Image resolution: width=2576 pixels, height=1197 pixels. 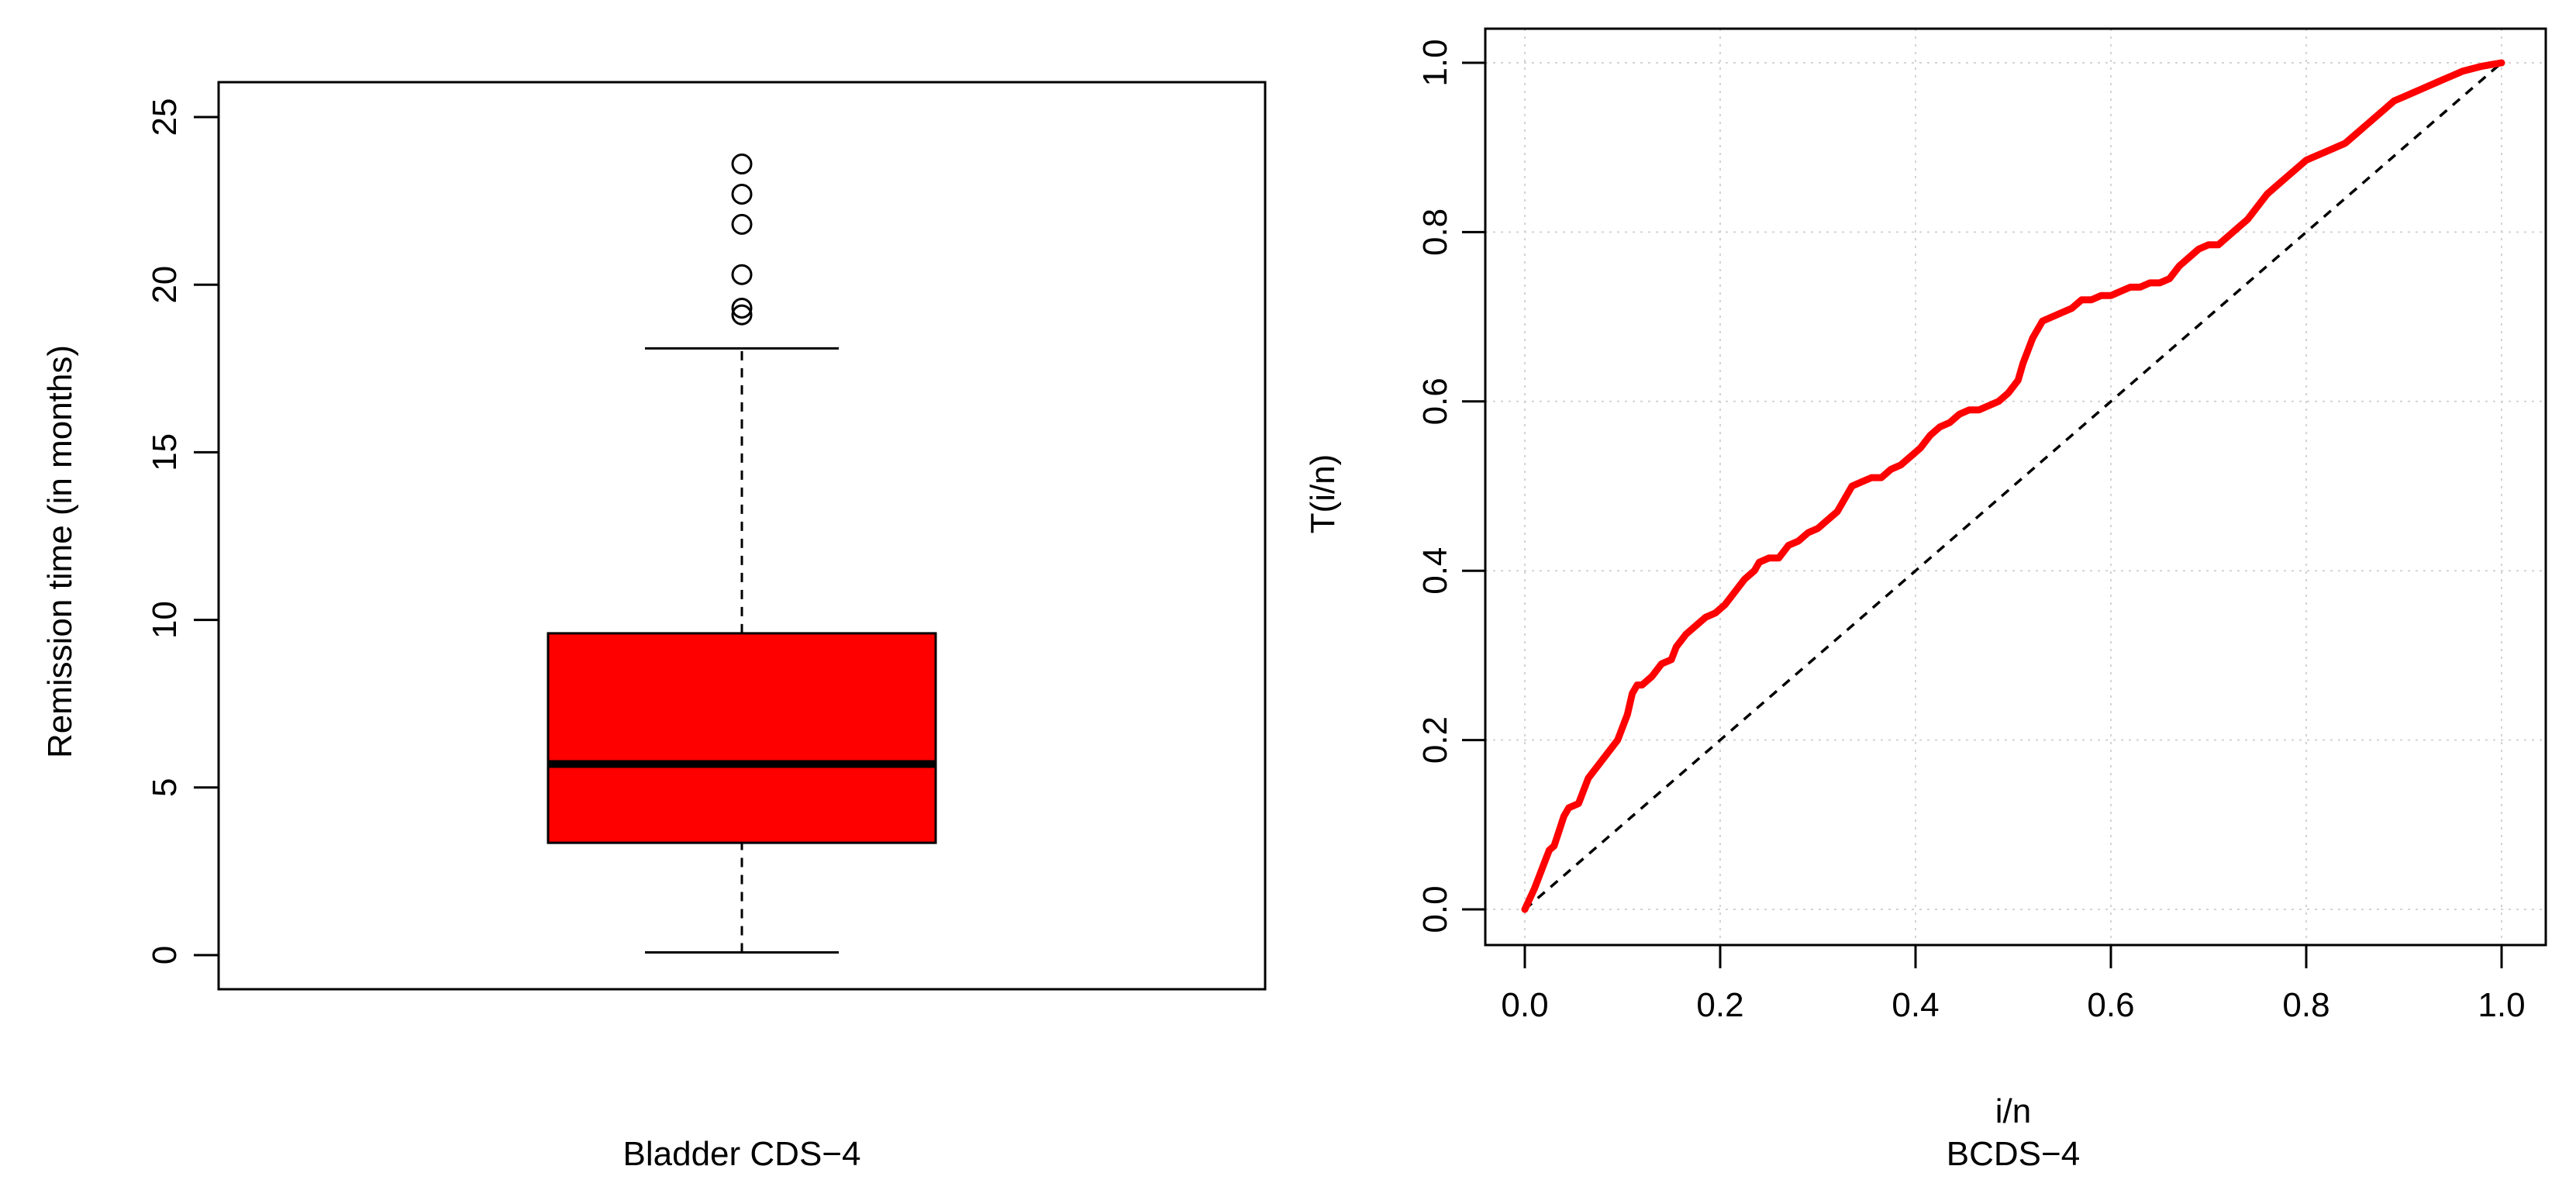 What do you see at coordinates (182, 531) in the screenshot?
I see `boxplot-y-axis: 0 5 10 15 20 25` at bounding box center [182, 531].